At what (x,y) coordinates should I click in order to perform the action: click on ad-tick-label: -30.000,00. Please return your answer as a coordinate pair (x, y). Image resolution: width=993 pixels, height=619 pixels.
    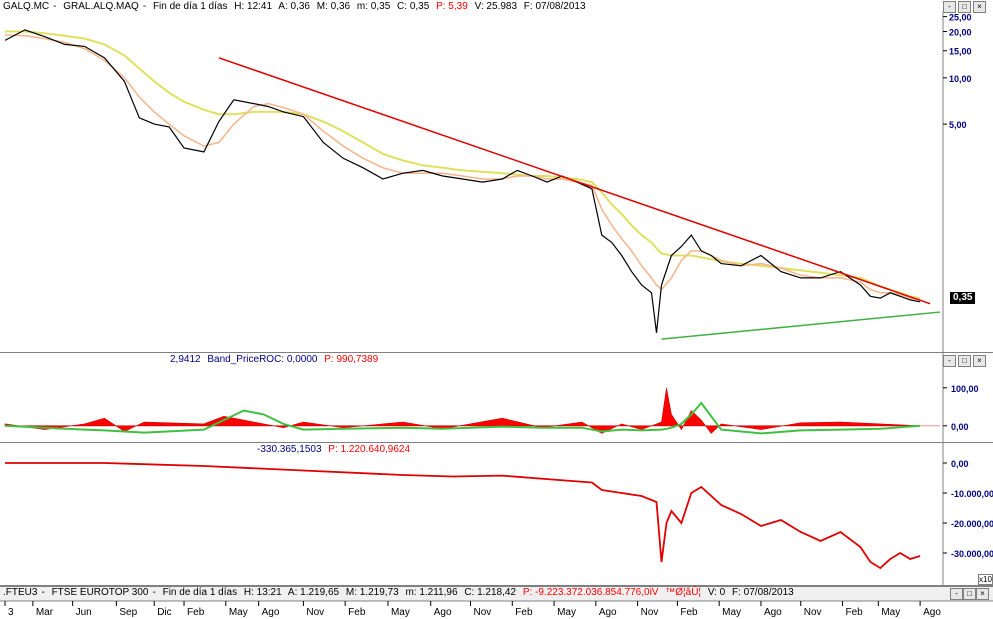
    Looking at the image, I should click on (972, 554).